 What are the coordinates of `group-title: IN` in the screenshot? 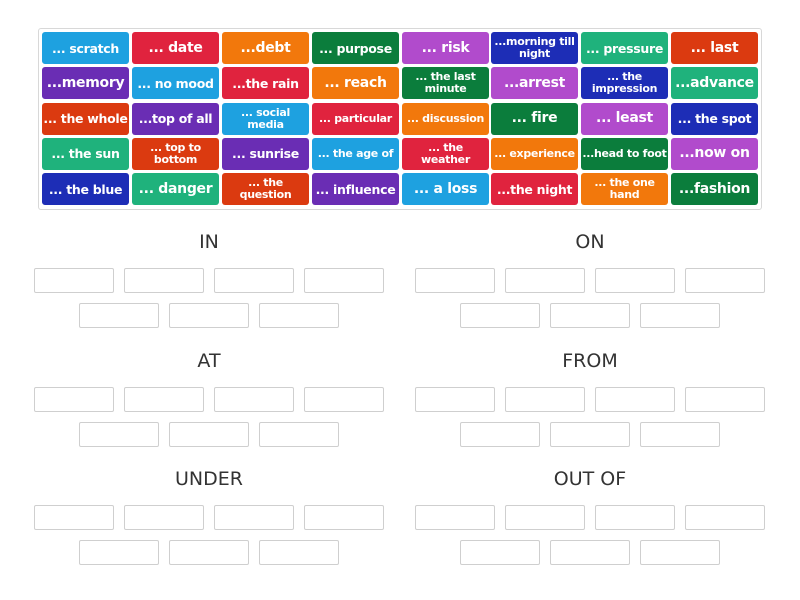 It's located at (209, 242).